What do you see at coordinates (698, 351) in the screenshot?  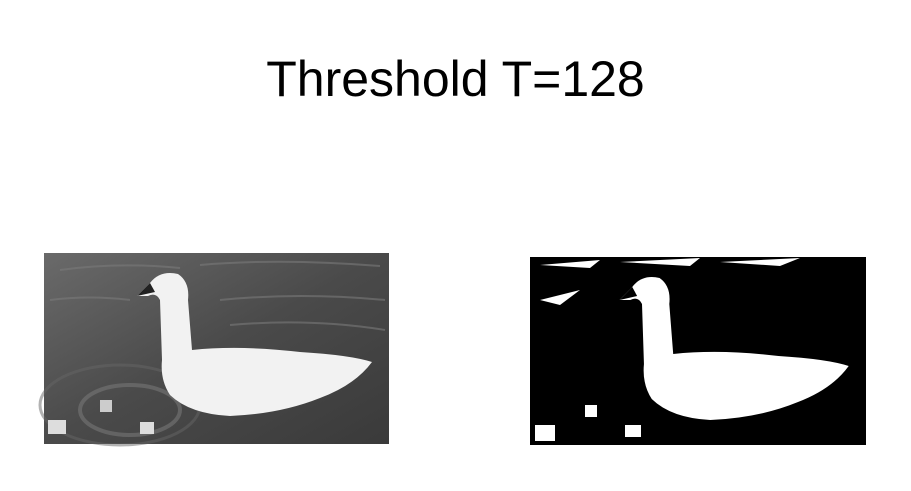 I see `binary-image` at bounding box center [698, 351].